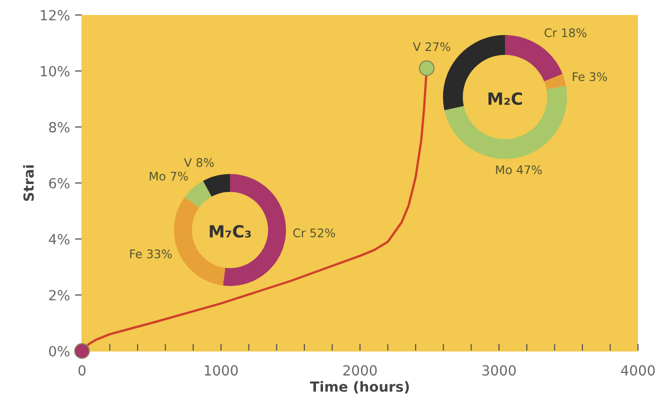 This screenshot has height=412, width=664. Describe the element at coordinates (28, 183) in the screenshot. I see `y-axis-title: Strai` at that location.